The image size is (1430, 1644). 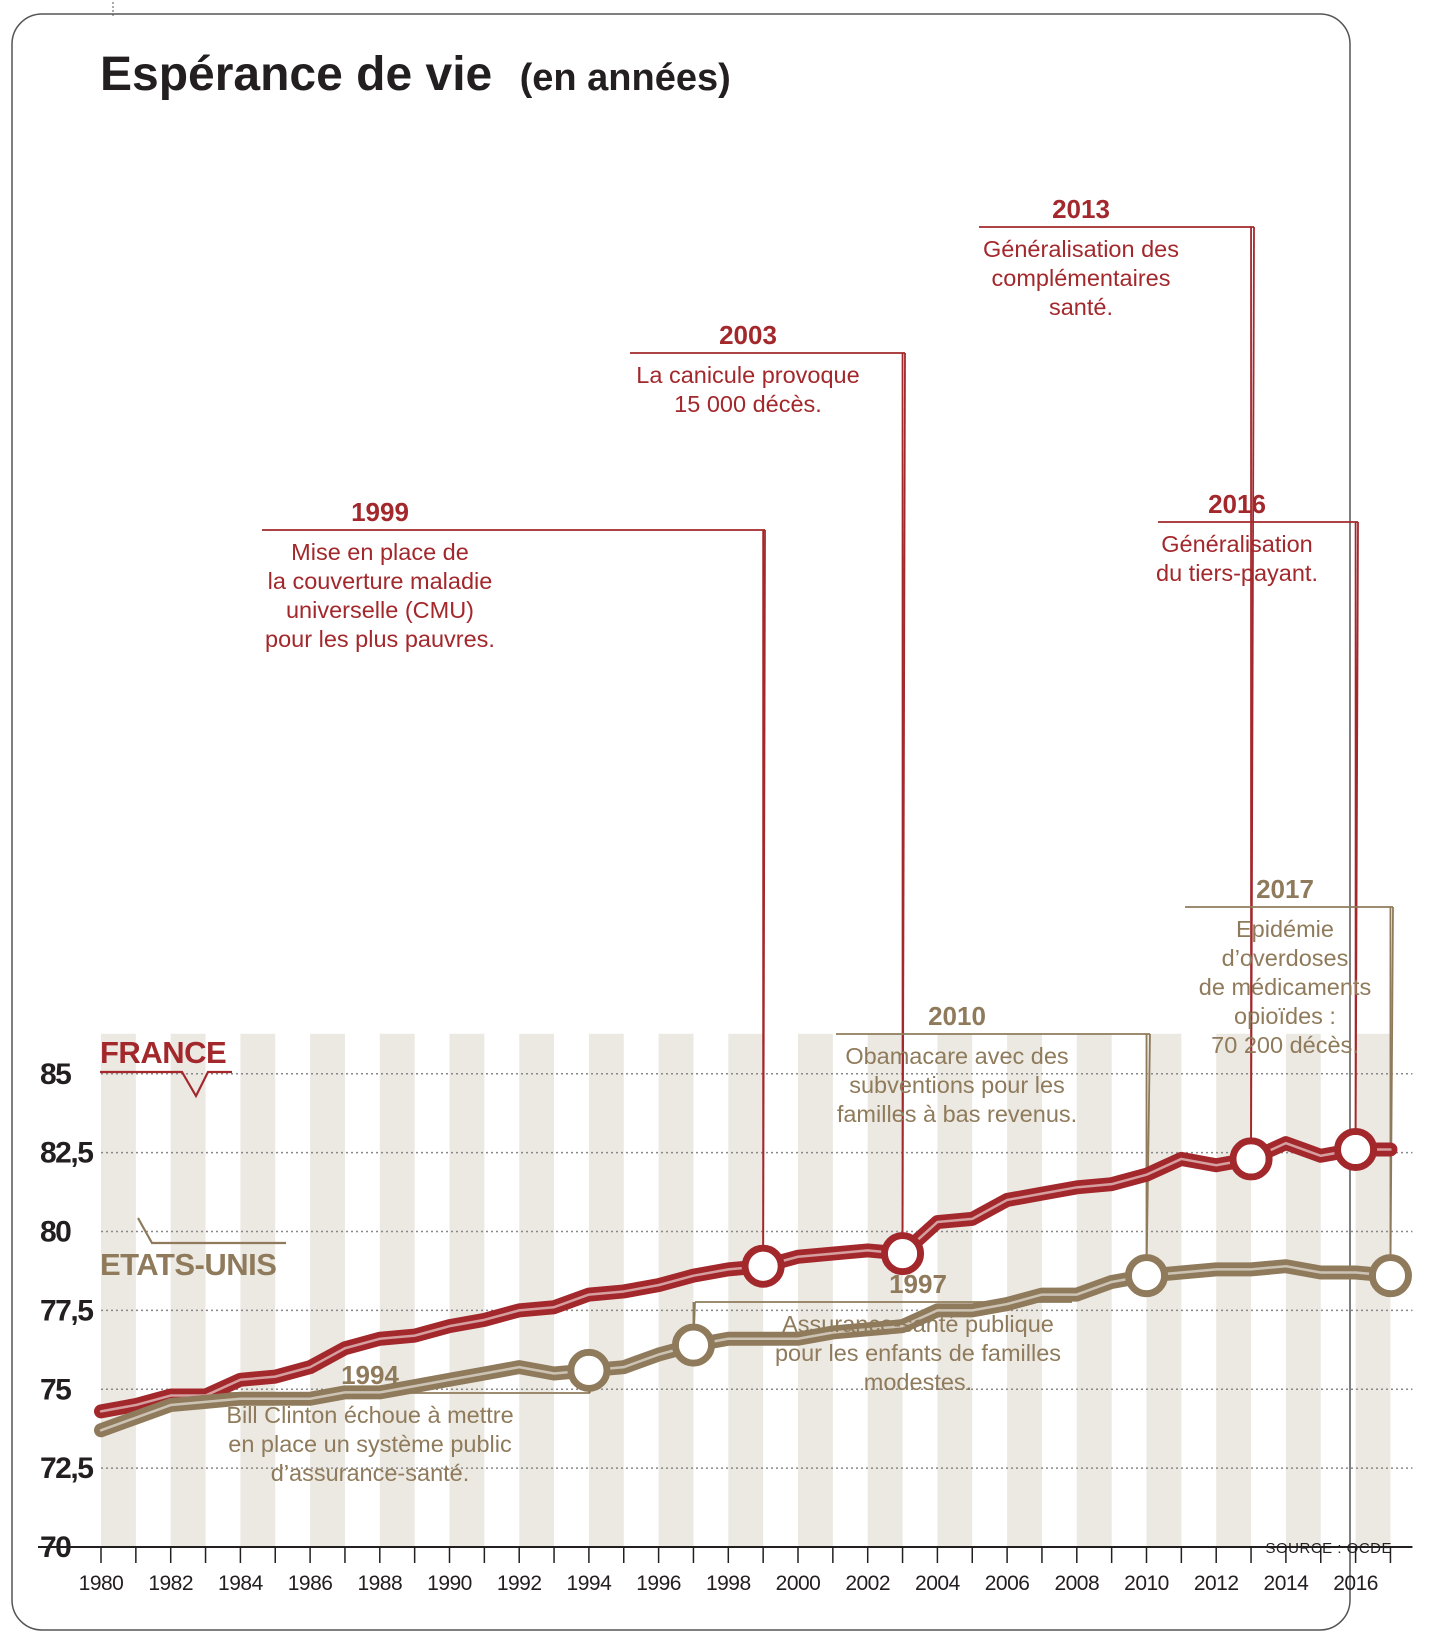 I want to click on x-tick-label: 2000, so click(x=798, y=1583).